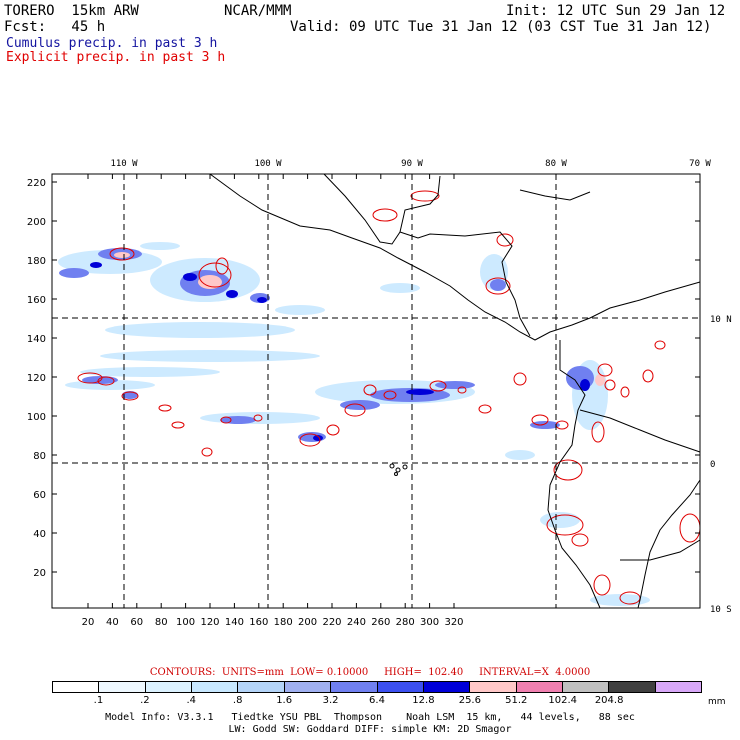 The height and width of the screenshot is (740, 740). I want to click on longitude-label: 100 W, so click(268, 164).